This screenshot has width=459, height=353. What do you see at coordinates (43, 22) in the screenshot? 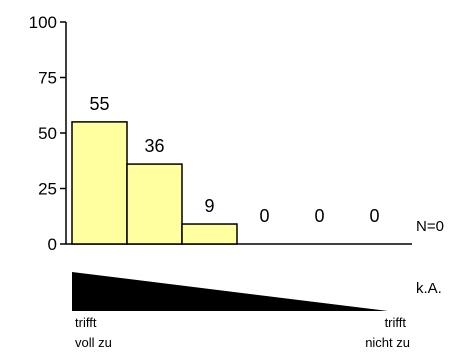
I see `y-tick-label: 100` at bounding box center [43, 22].